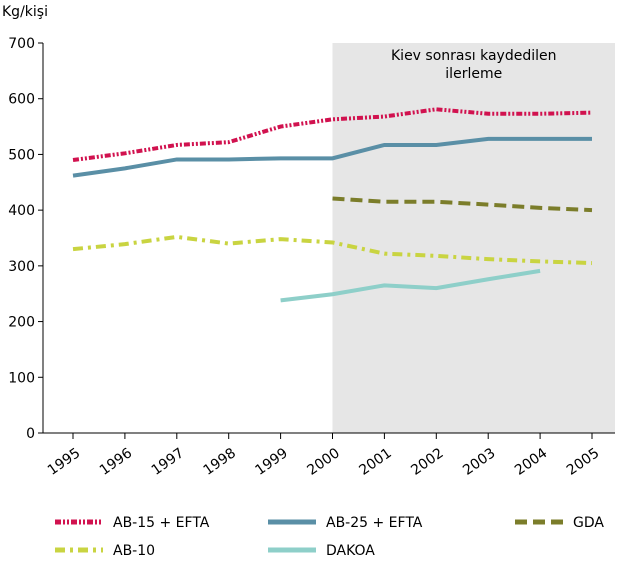  Describe the element at coordinates (375, 462) in the screenshot. I see `x-tick-label: 2001` at that location.